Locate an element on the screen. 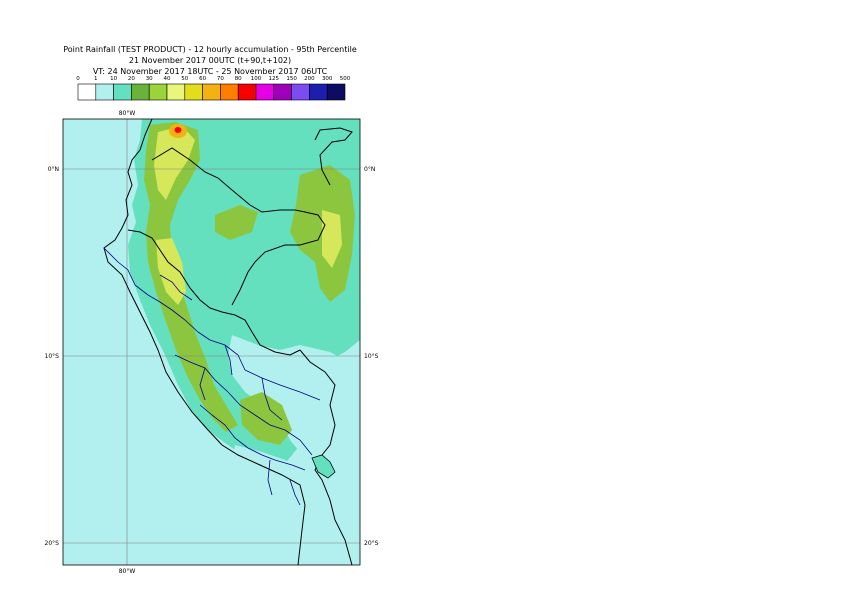 The image size is (842, 596). rain-zone-light is located at coordinates (286, 393).